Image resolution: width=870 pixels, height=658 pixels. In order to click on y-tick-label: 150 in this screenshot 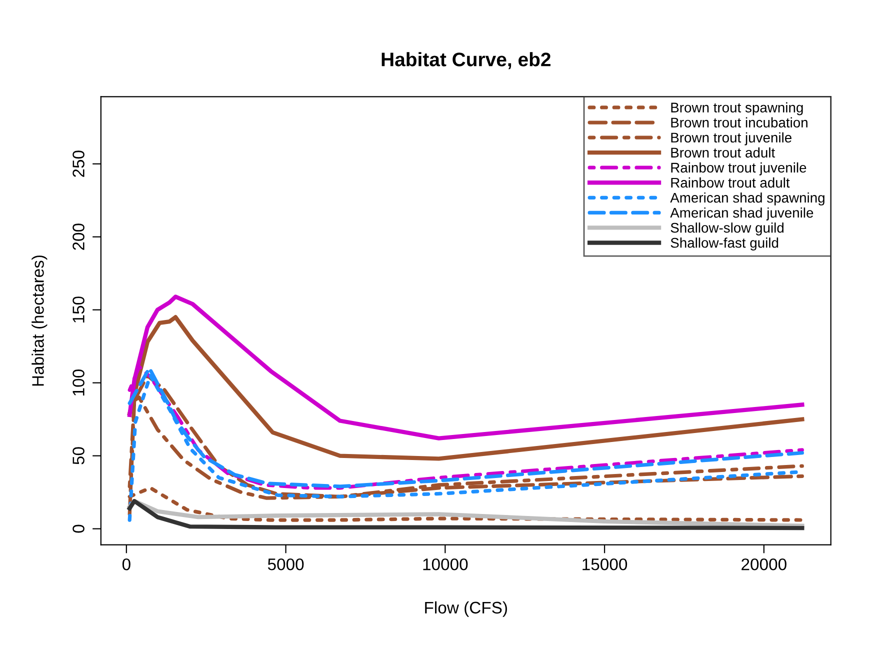, I will do `click(78, 309)`.